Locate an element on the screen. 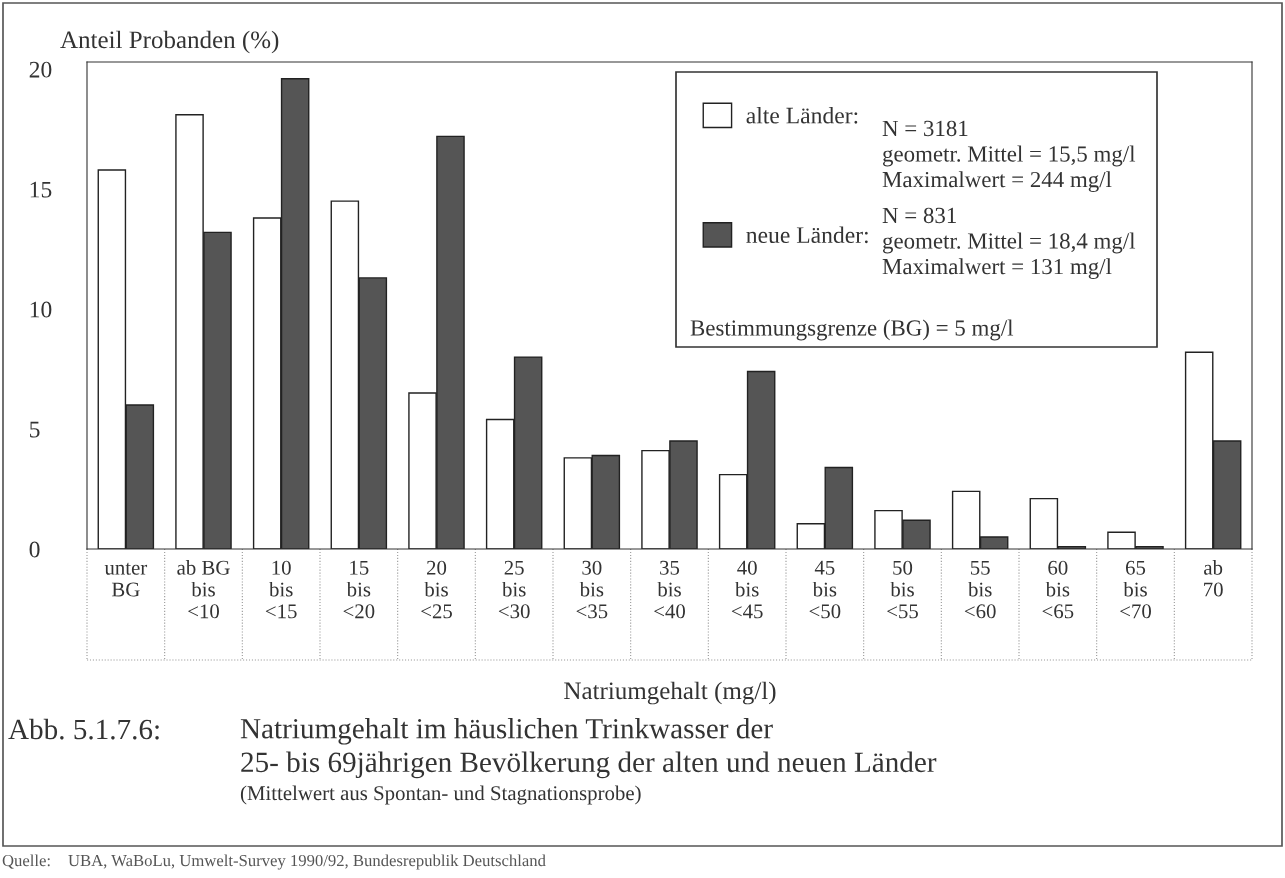 The width and height of the screenshot is (1285, 878). x-tick-label: 65 bis <70 is located at coordinates (1135, 589).